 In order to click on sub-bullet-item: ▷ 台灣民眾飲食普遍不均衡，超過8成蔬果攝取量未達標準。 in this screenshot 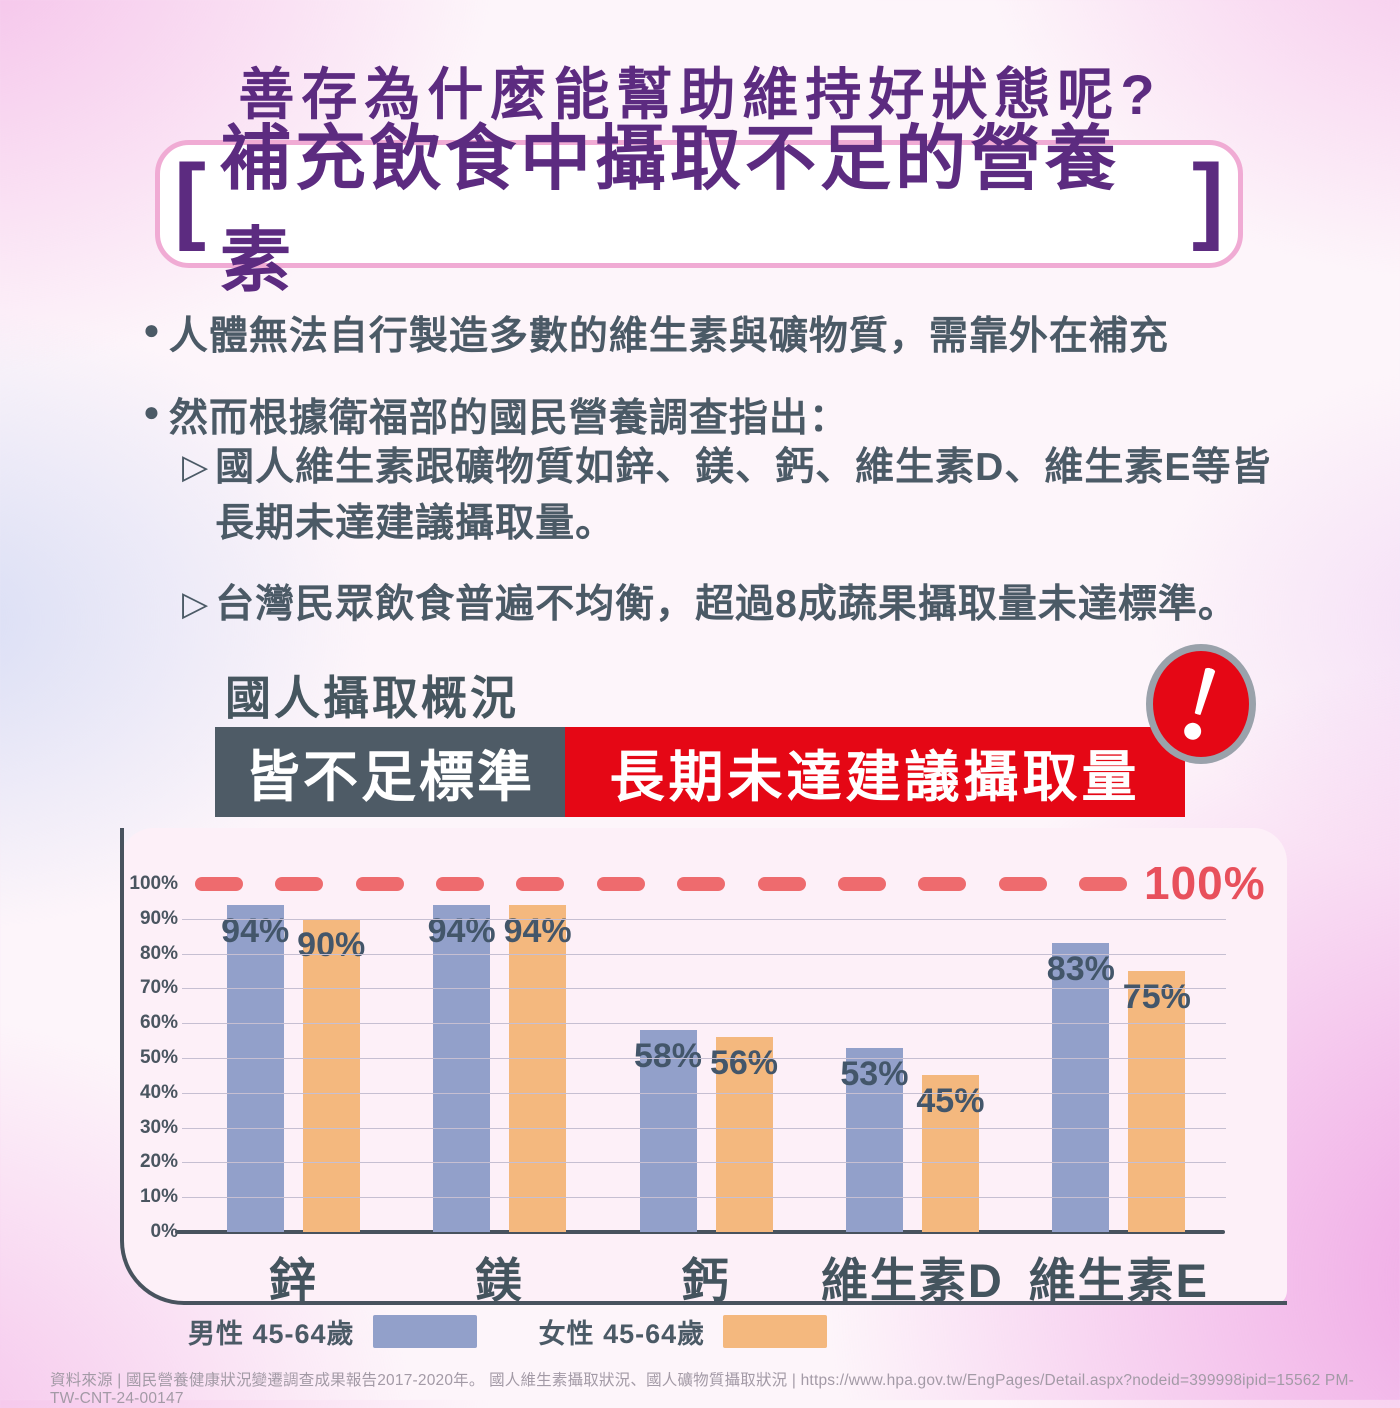, I will do `click(726, 605)`.